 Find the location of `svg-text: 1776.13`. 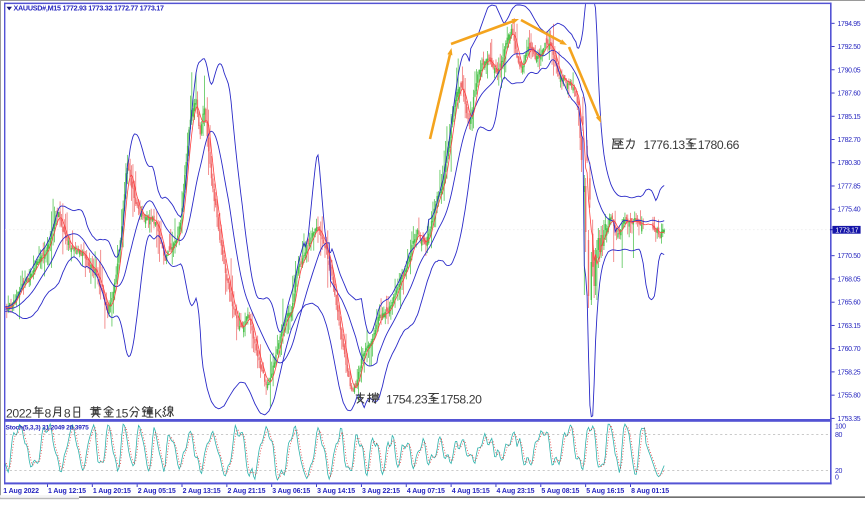

svg-text: 1776.13 is located at coordinates (665, 145).